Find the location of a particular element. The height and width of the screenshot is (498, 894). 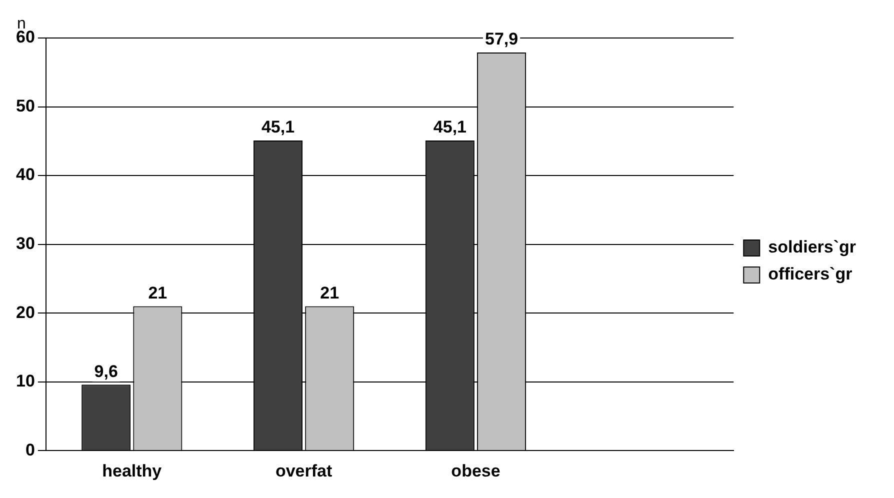

x-tick-label: obese is located at coordinates (475, 470).